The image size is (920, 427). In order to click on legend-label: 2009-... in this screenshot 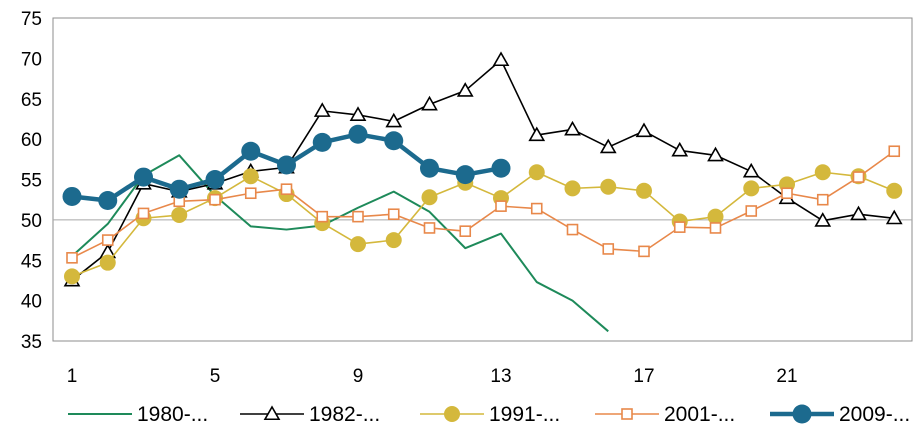, I will do `click(874, 414)`.